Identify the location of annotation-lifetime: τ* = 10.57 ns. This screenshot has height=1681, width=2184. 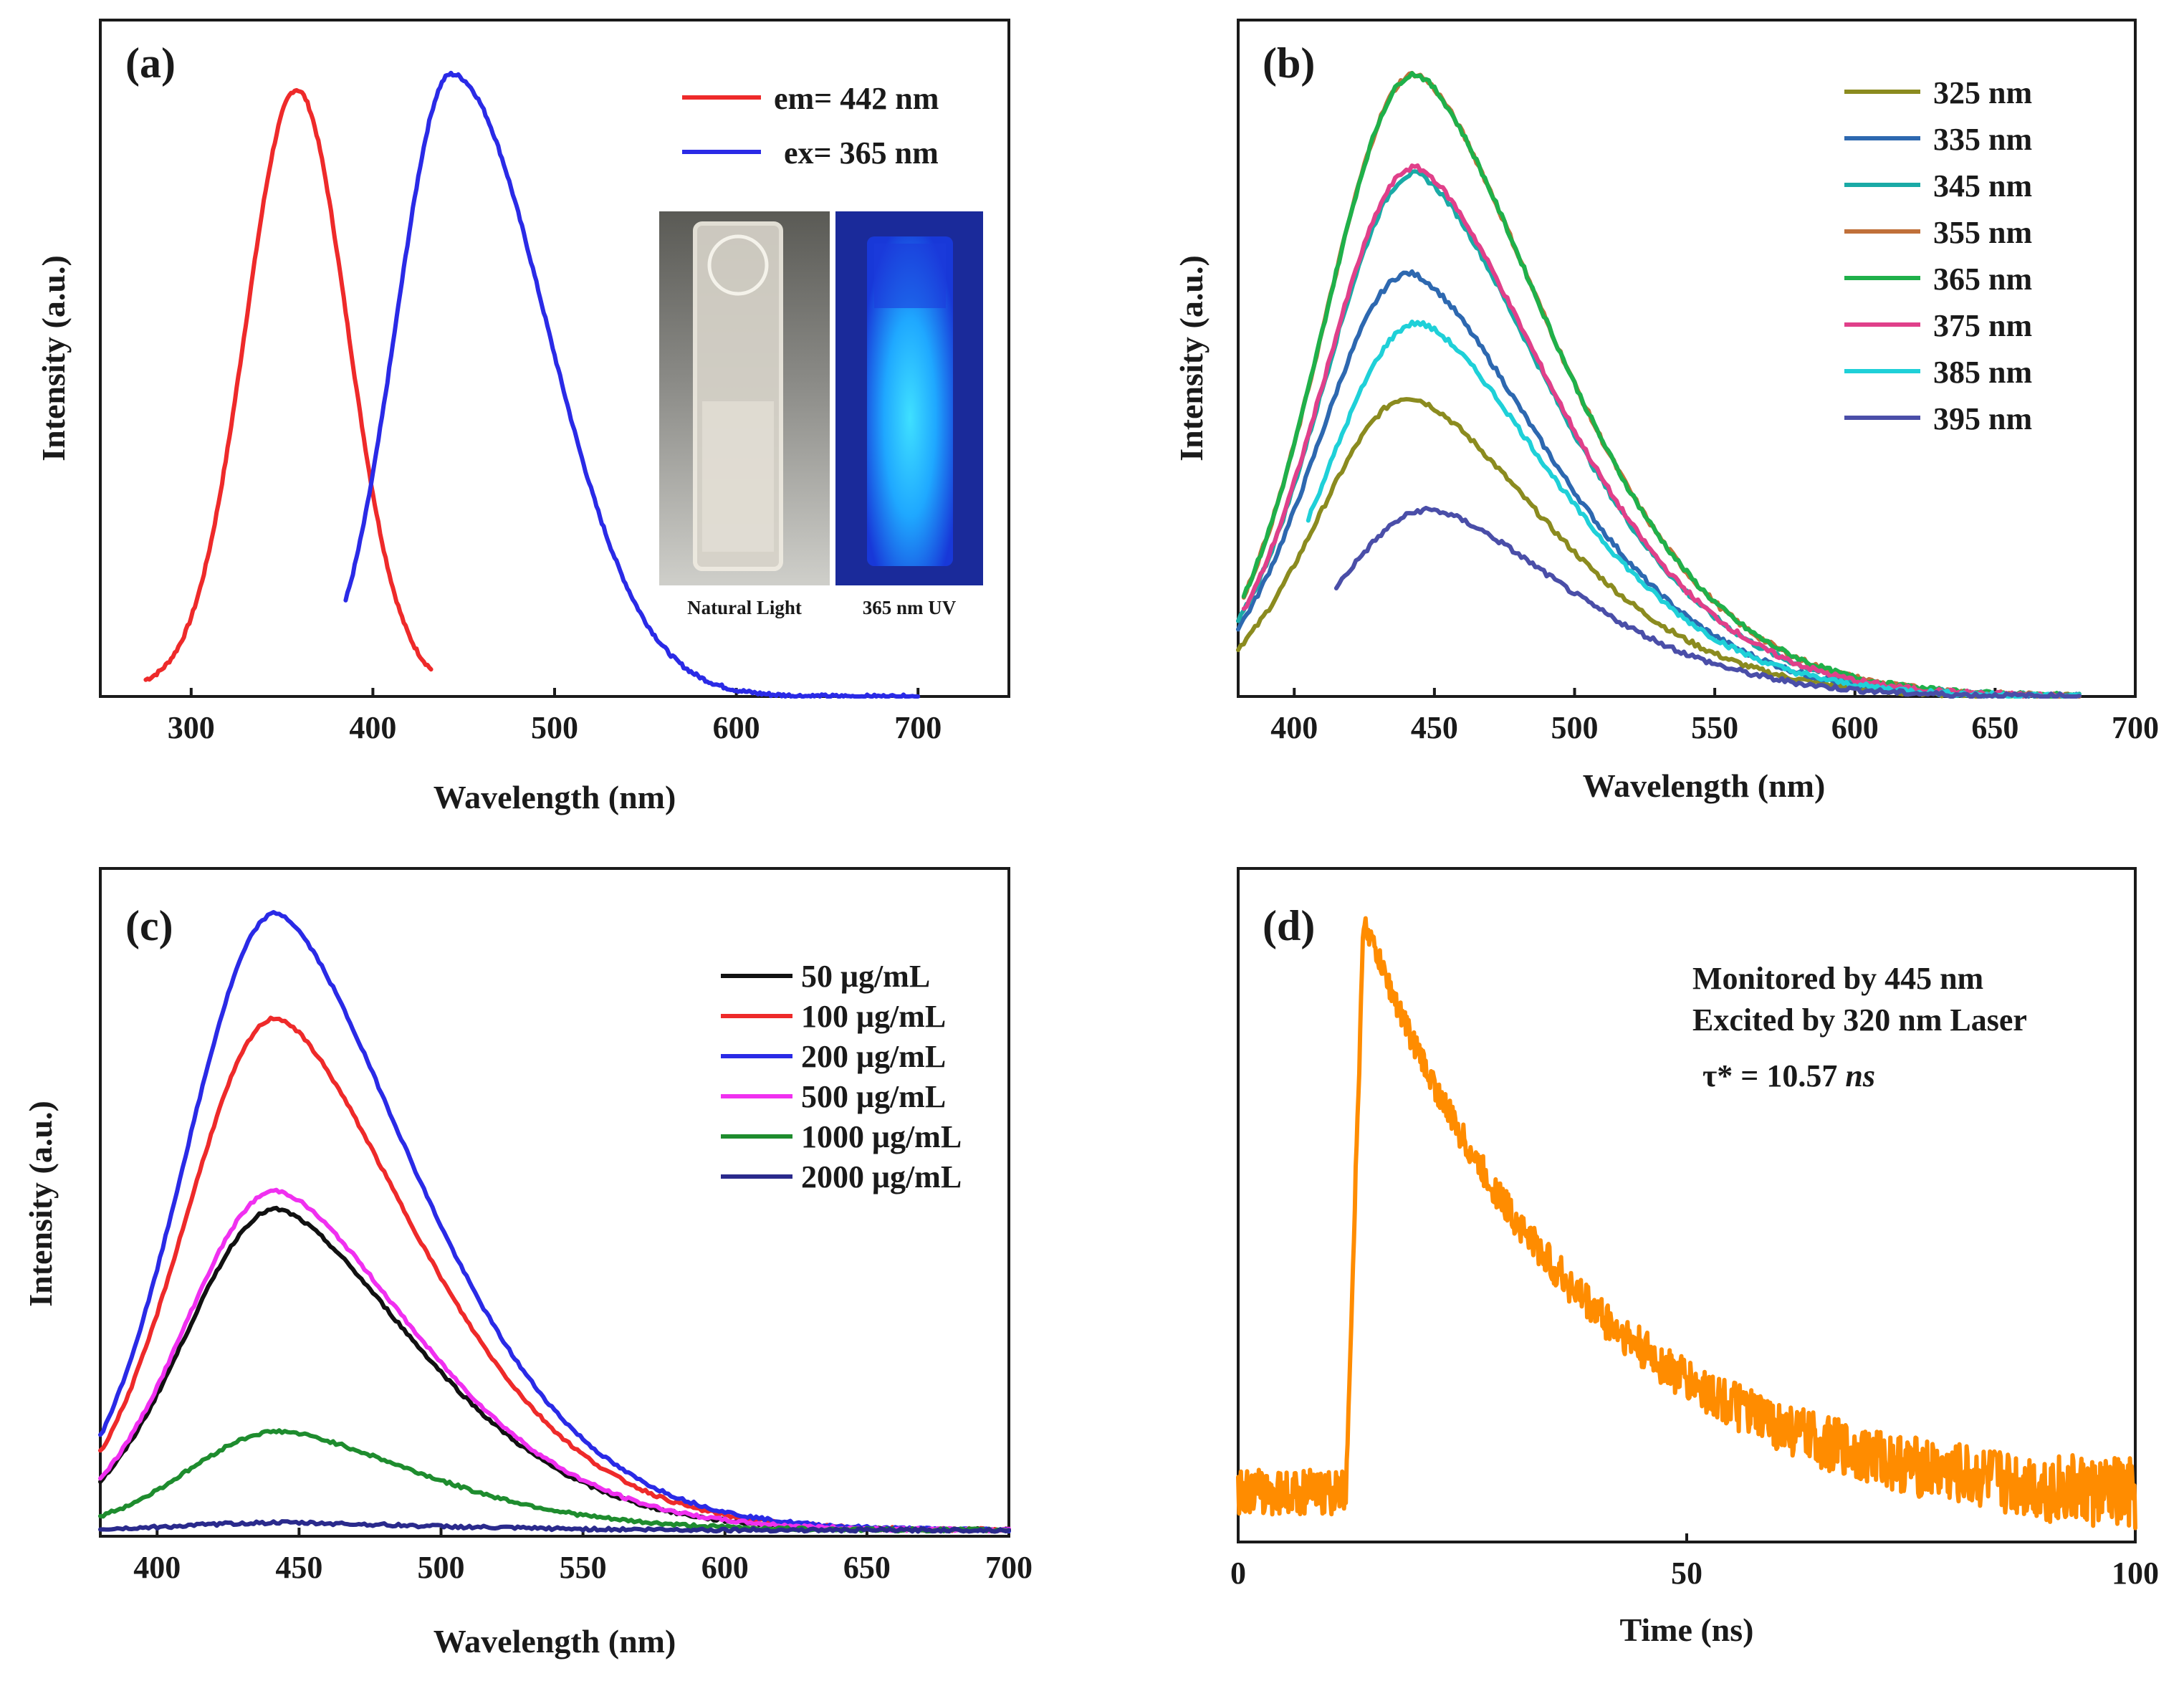
(1788, 1075).